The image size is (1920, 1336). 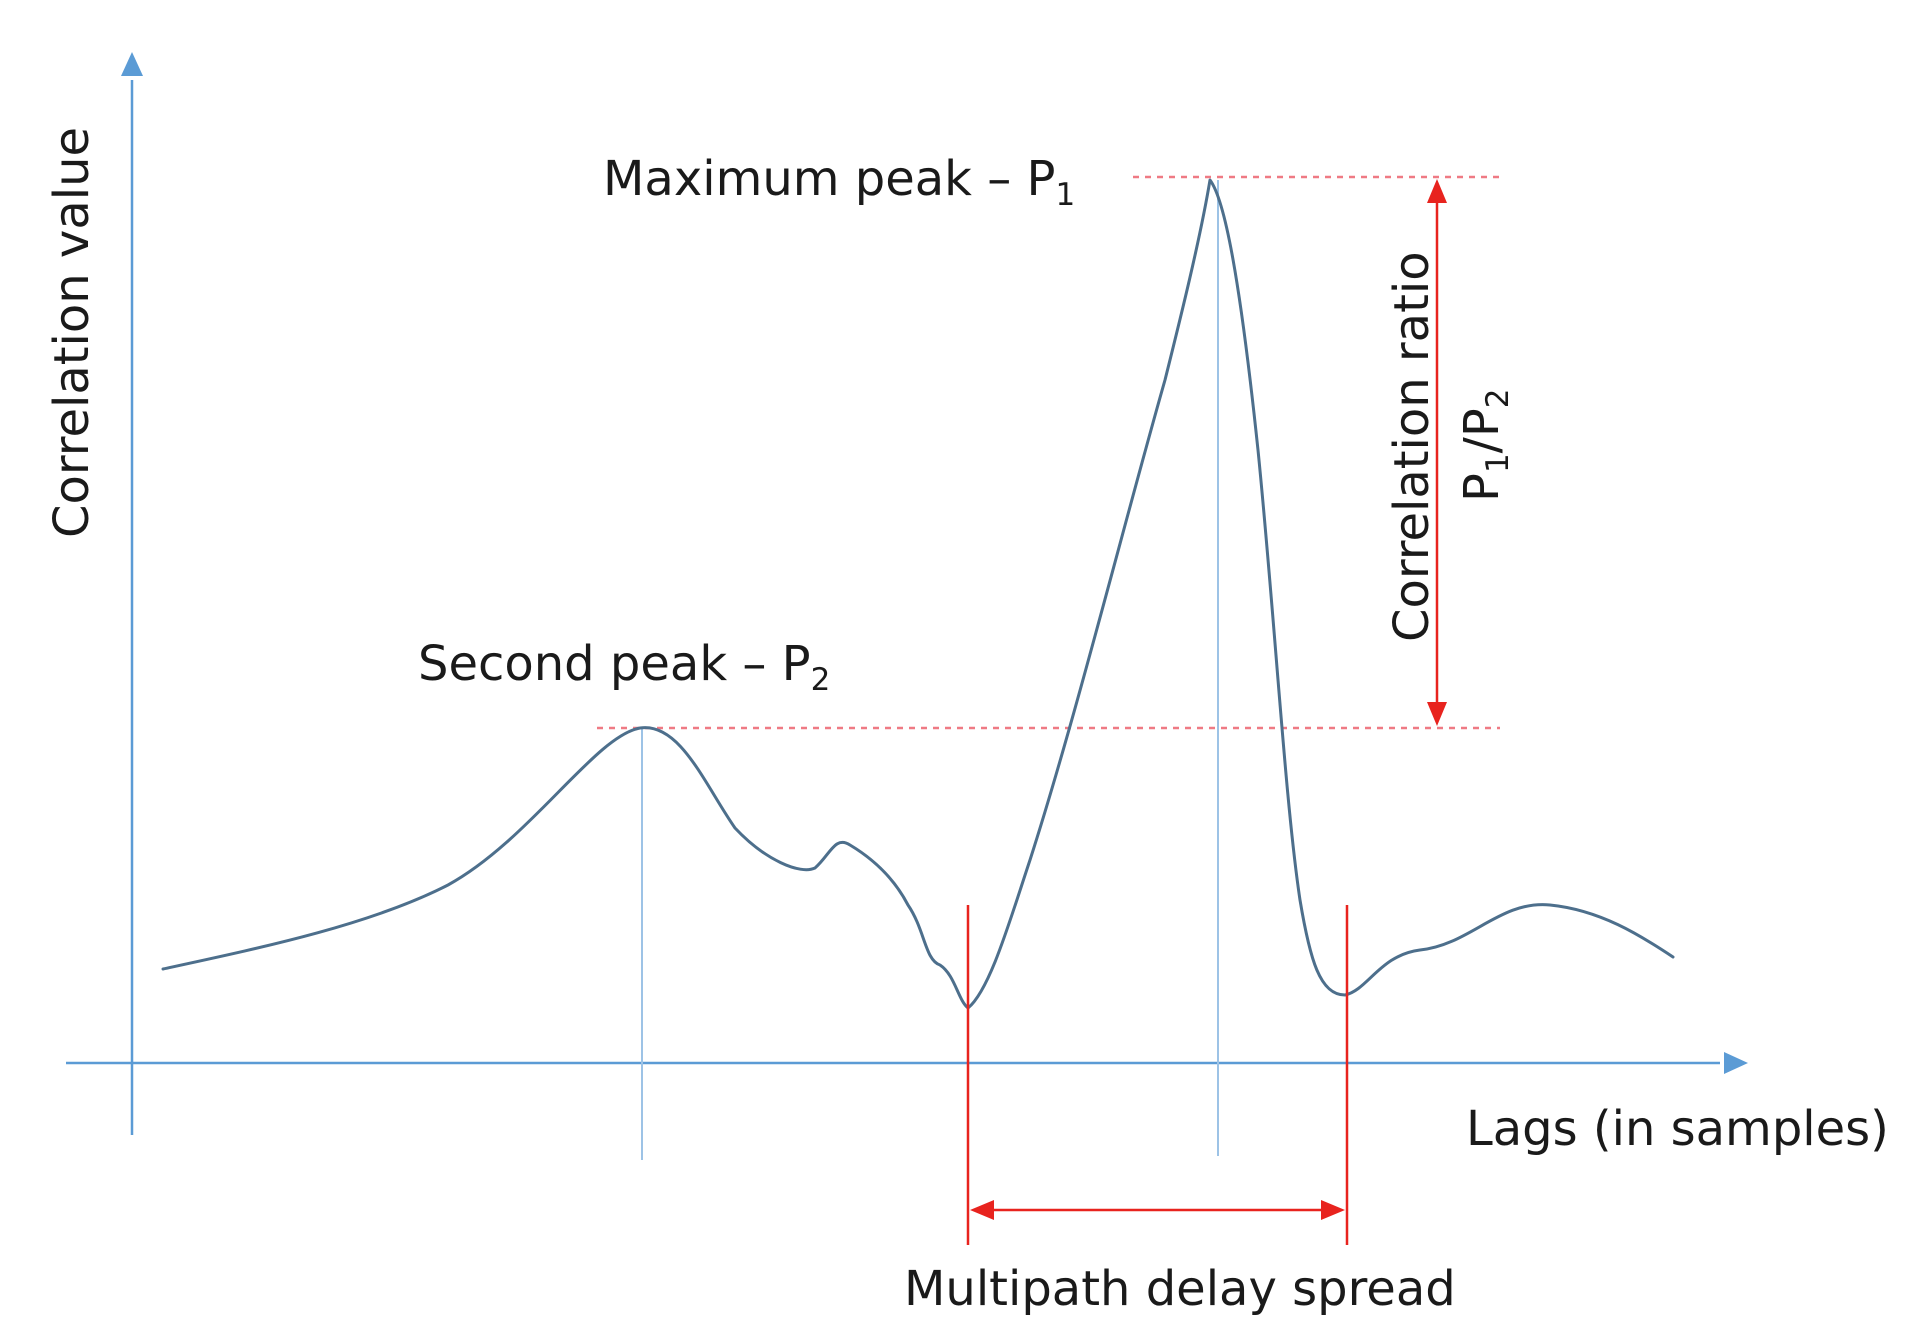 I want to click on second-peak-label: Second peak – P2, so click(x=624, y=667).